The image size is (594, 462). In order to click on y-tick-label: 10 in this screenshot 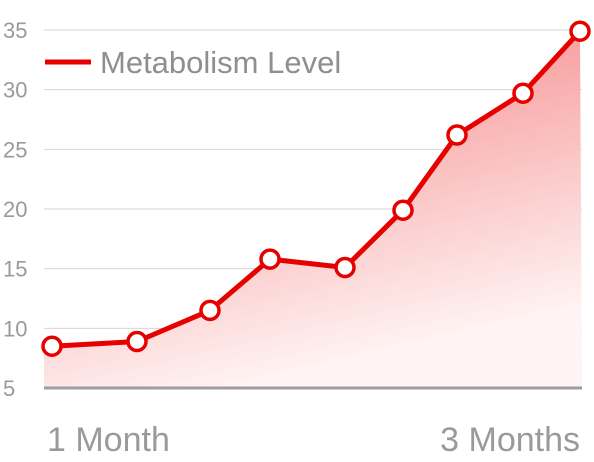, I will do `click(15, 328)`.